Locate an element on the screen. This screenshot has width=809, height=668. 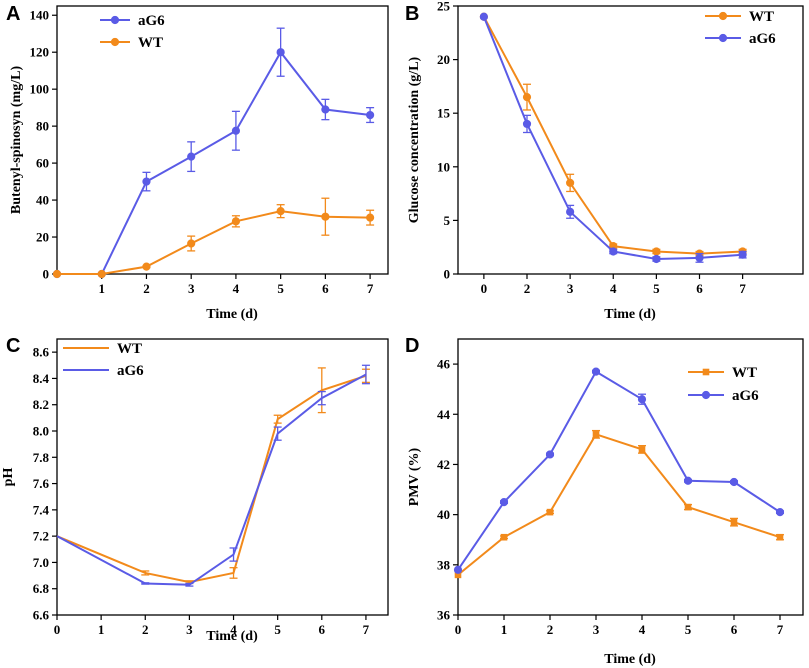
y-tick-label: 44 is located at coordinates (444, 414).